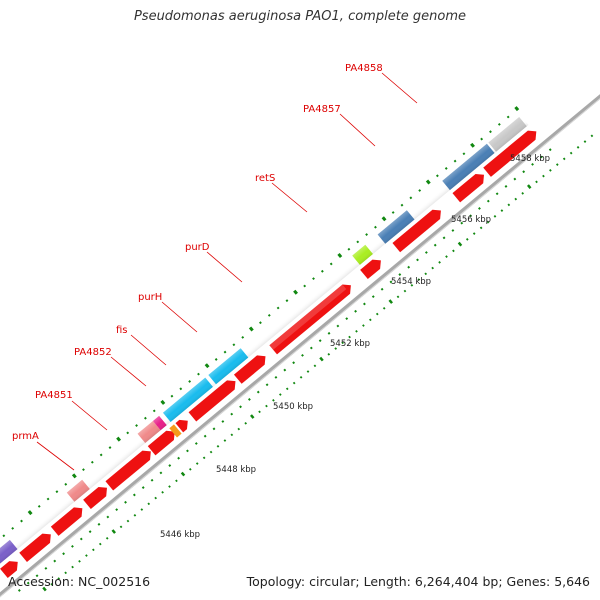 The image size is (600, 600). I want to click on gene-label-pa4852: PA4852, so click(110, 367).